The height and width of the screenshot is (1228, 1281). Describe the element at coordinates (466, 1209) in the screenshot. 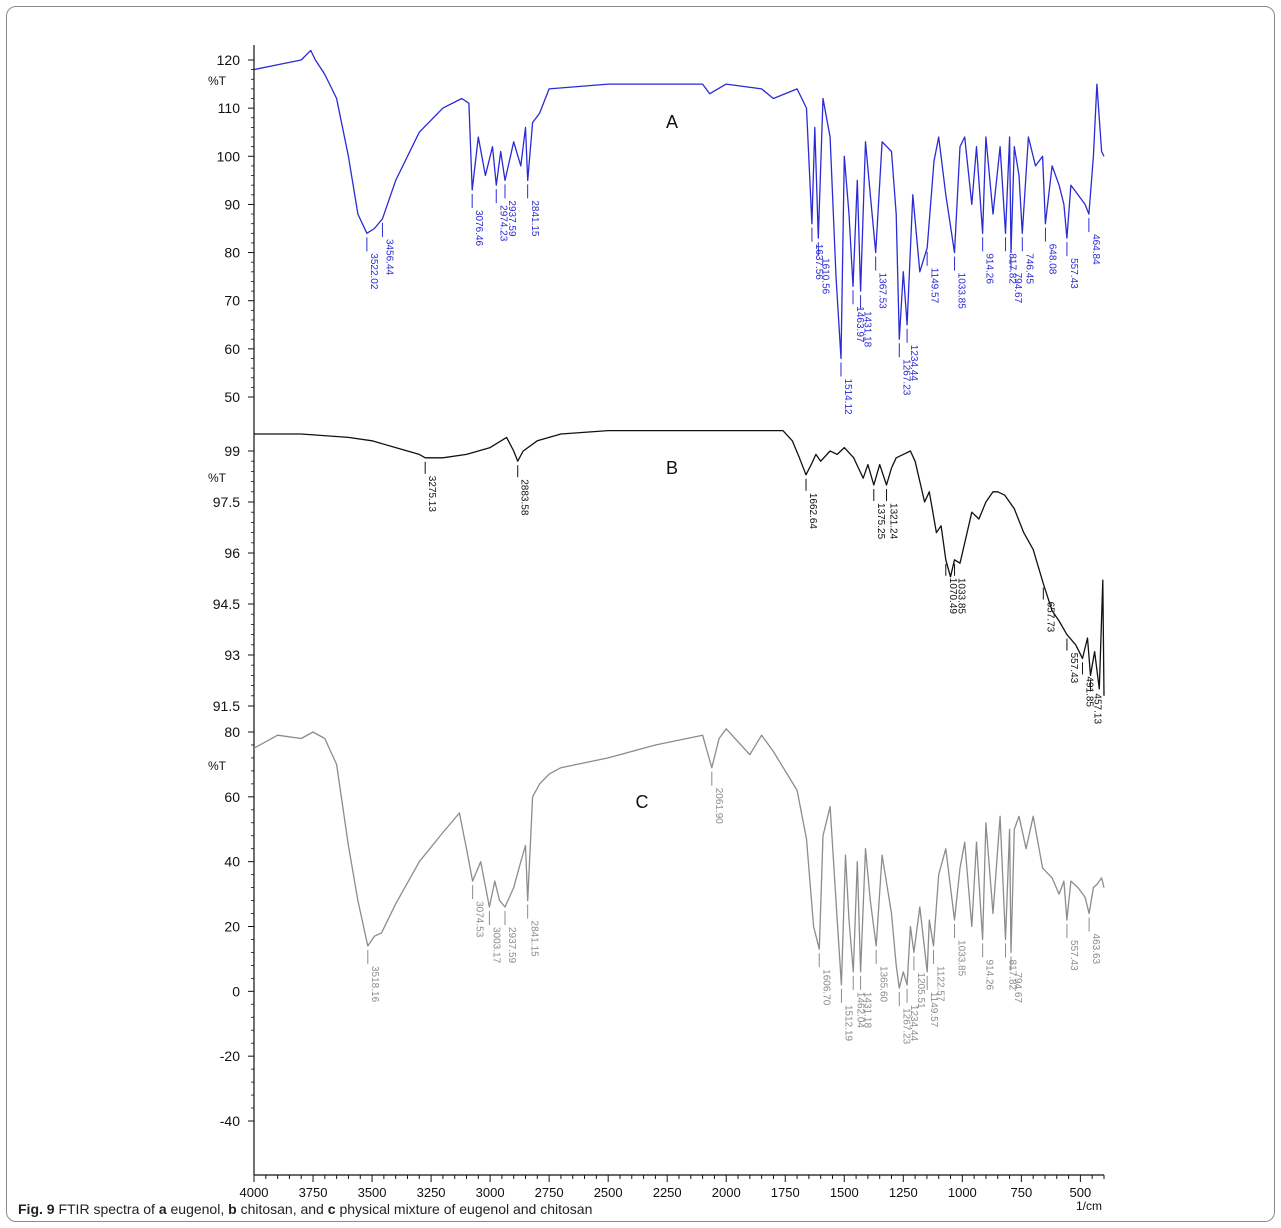

I see `caption-text-4: physical mixture of eugenol and chitosan` at that location.